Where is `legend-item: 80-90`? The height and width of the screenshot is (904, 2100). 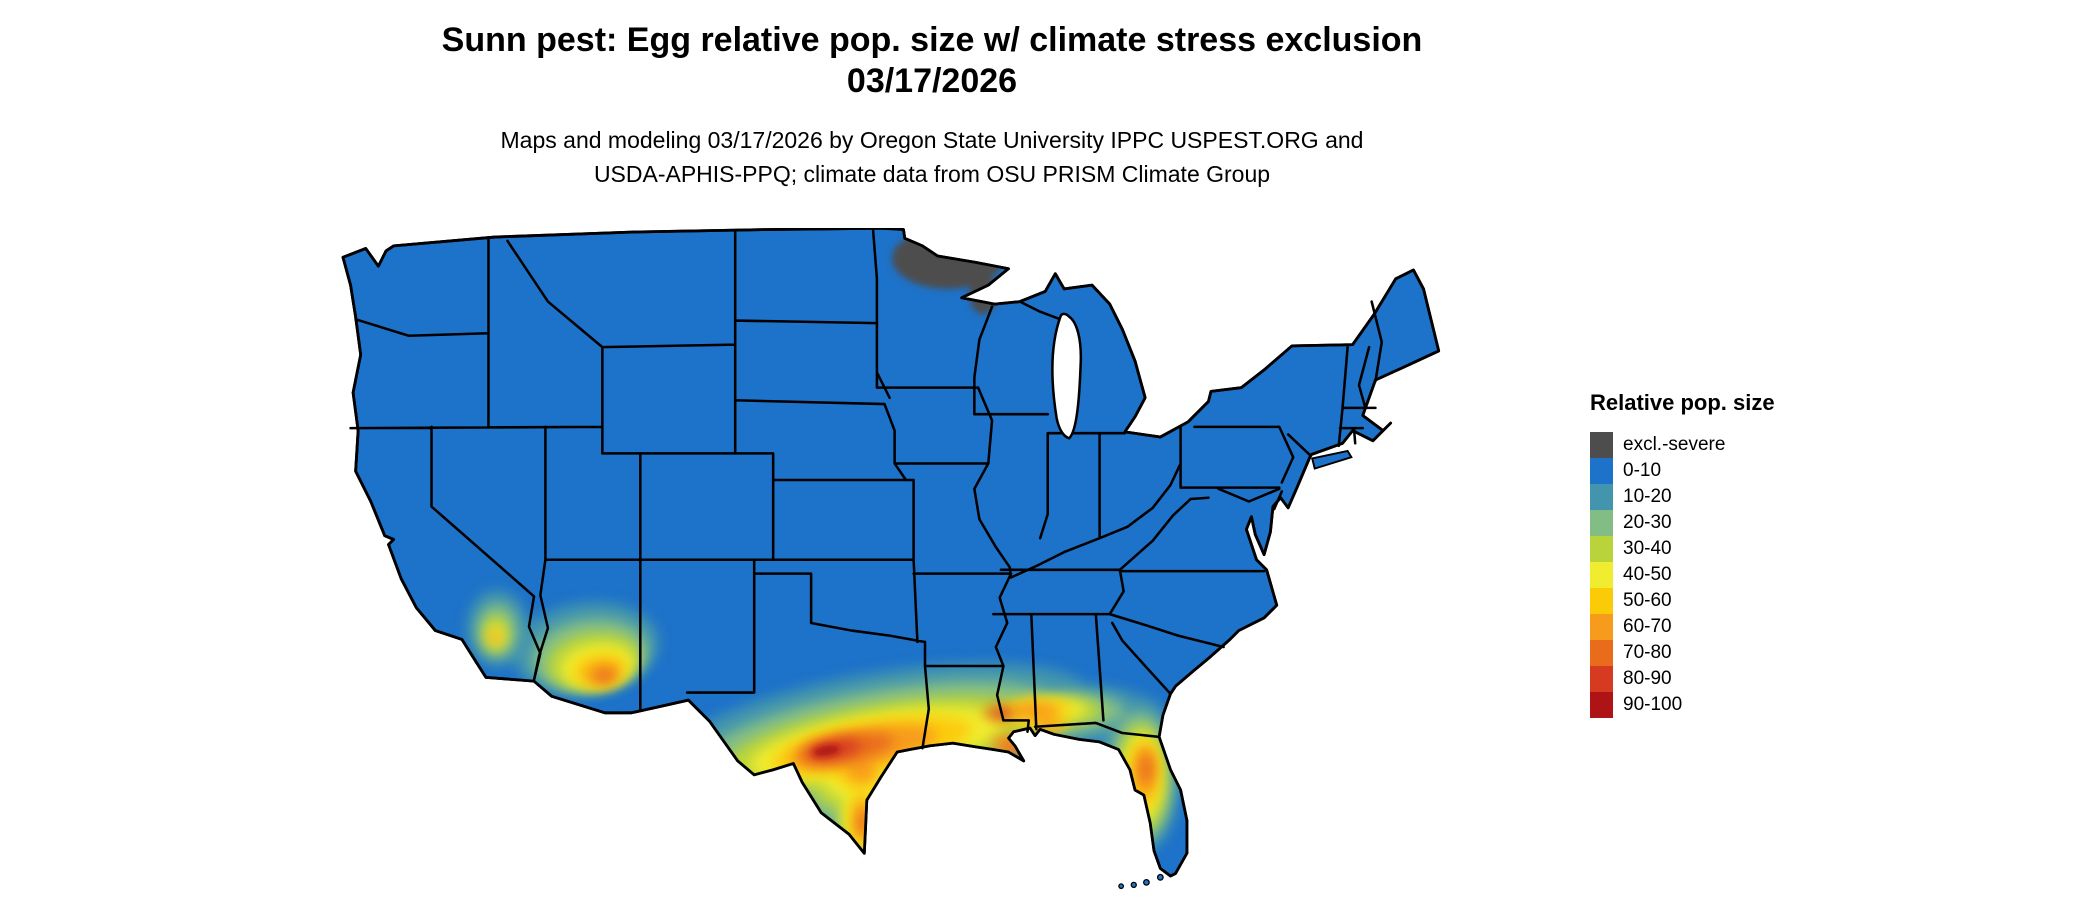
legend-item: 80-90 is located at coordinates (1740, 679).